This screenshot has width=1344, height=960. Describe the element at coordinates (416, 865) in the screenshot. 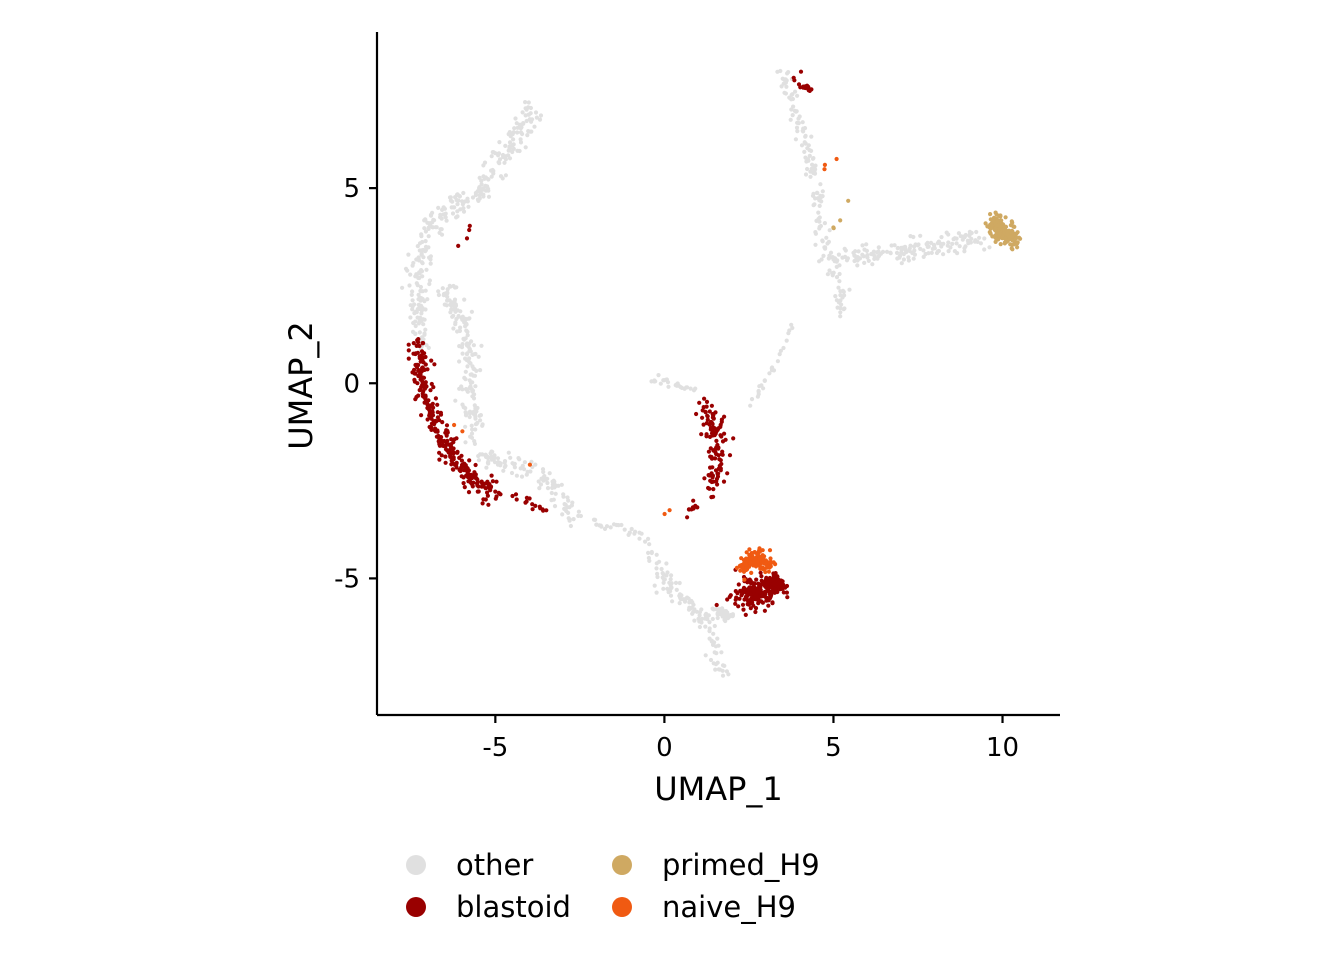

I see `legend-swatch` at that location.